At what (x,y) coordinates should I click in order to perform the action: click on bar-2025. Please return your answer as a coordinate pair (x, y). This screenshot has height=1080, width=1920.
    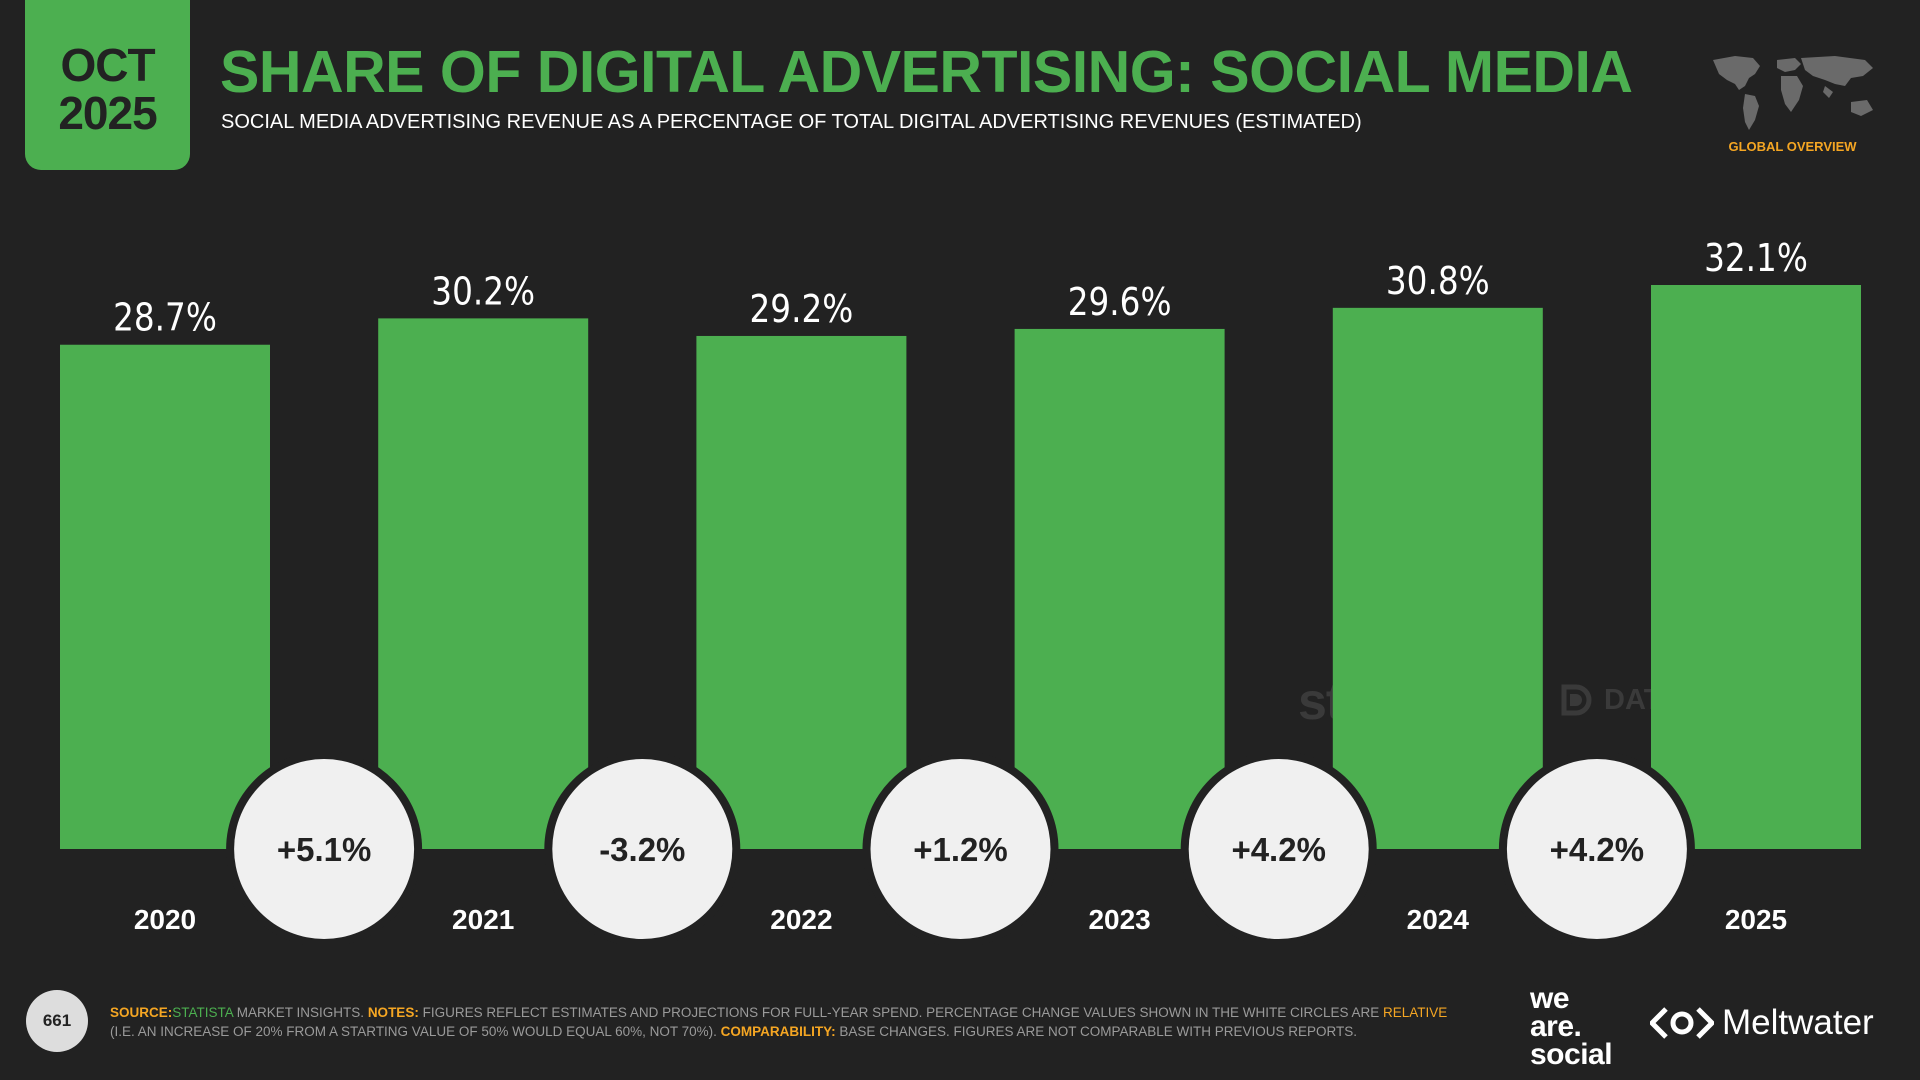
    Looking at the image, I should click on (1756, 567).